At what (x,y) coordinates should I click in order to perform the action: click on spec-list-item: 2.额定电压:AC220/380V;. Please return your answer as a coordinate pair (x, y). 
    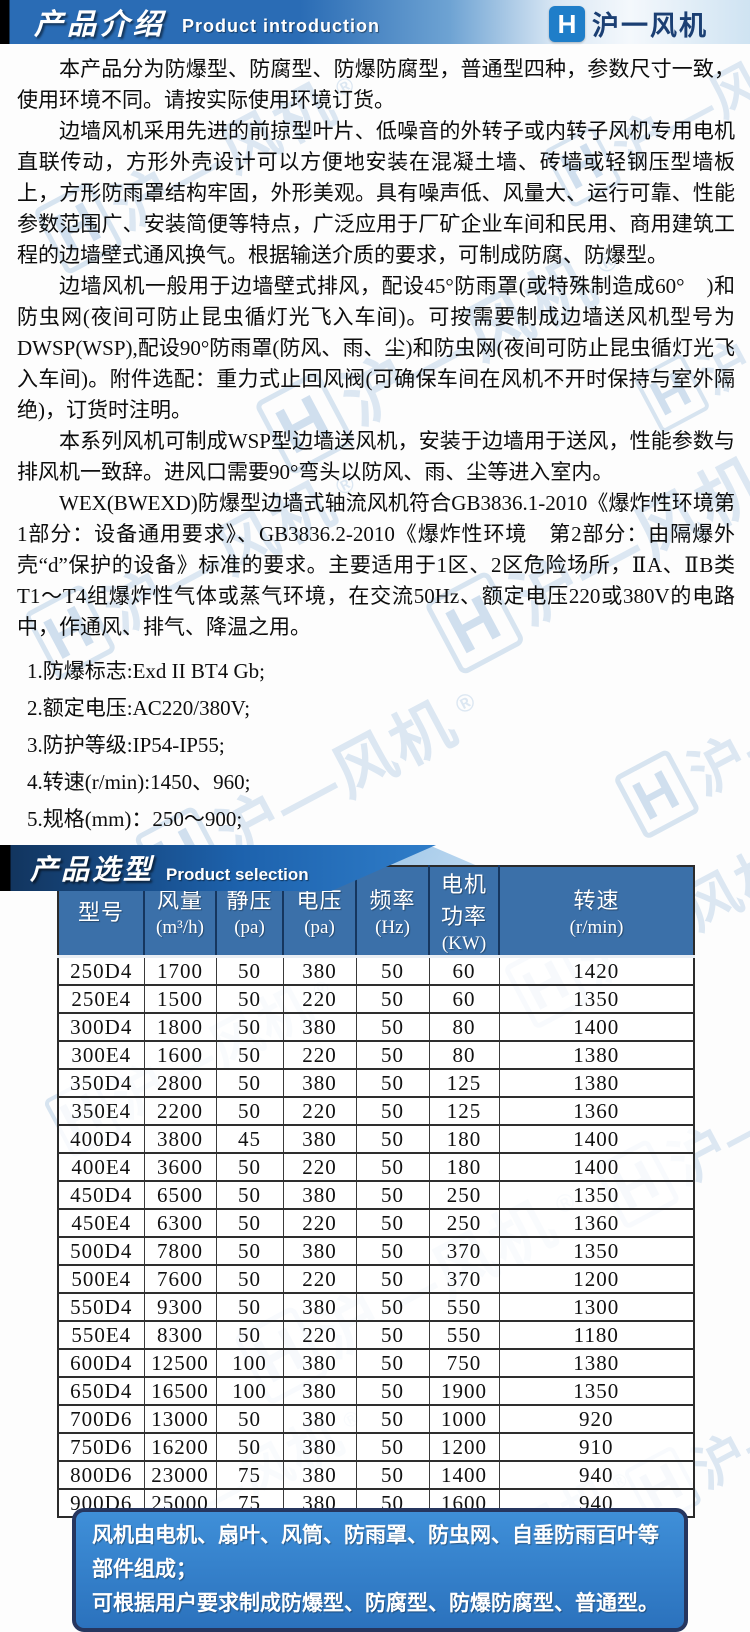
    Looking at the image, I should click on (139, 708).